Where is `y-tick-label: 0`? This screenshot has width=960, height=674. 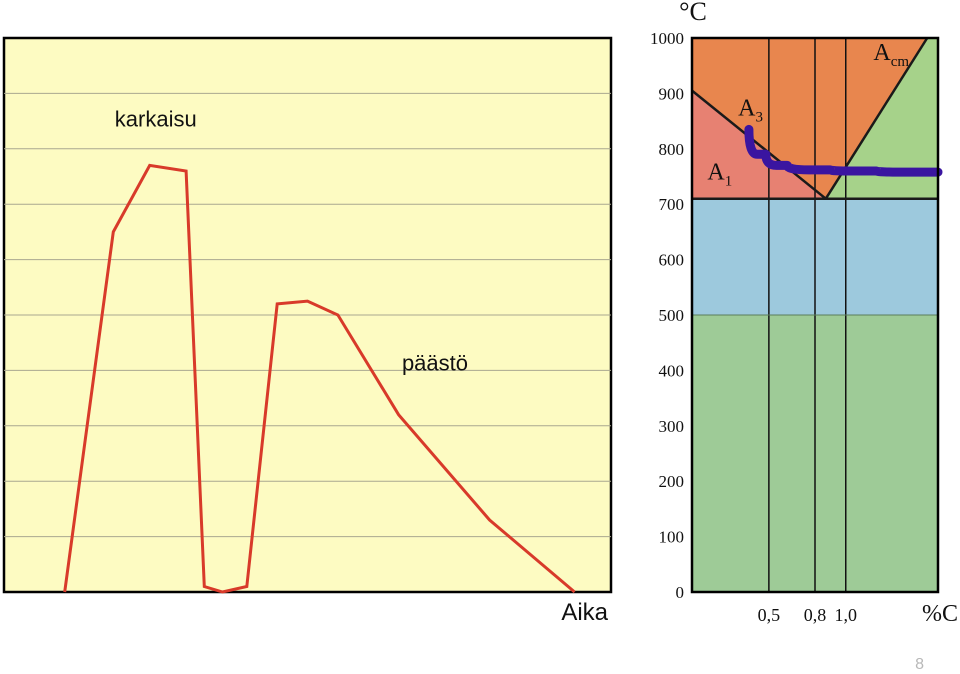 y-tick-label: 0 is located at coordinates (680, 592).